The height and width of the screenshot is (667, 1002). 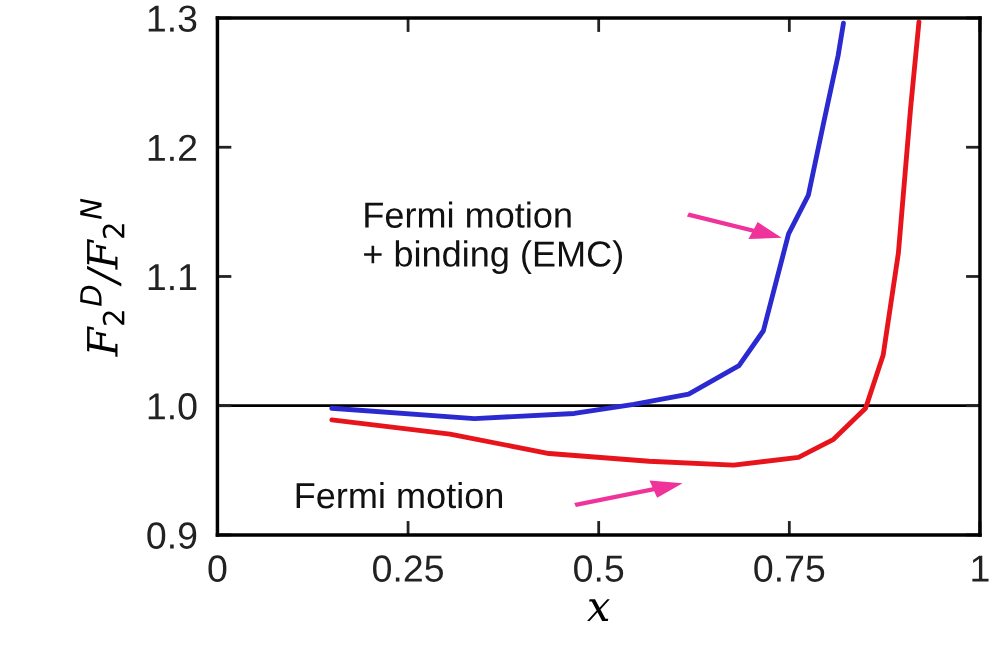 What do you see at coordinates (217, 568) in the screenshot?
I see `x-tick-label: 0` at bounding box center [217, 568].